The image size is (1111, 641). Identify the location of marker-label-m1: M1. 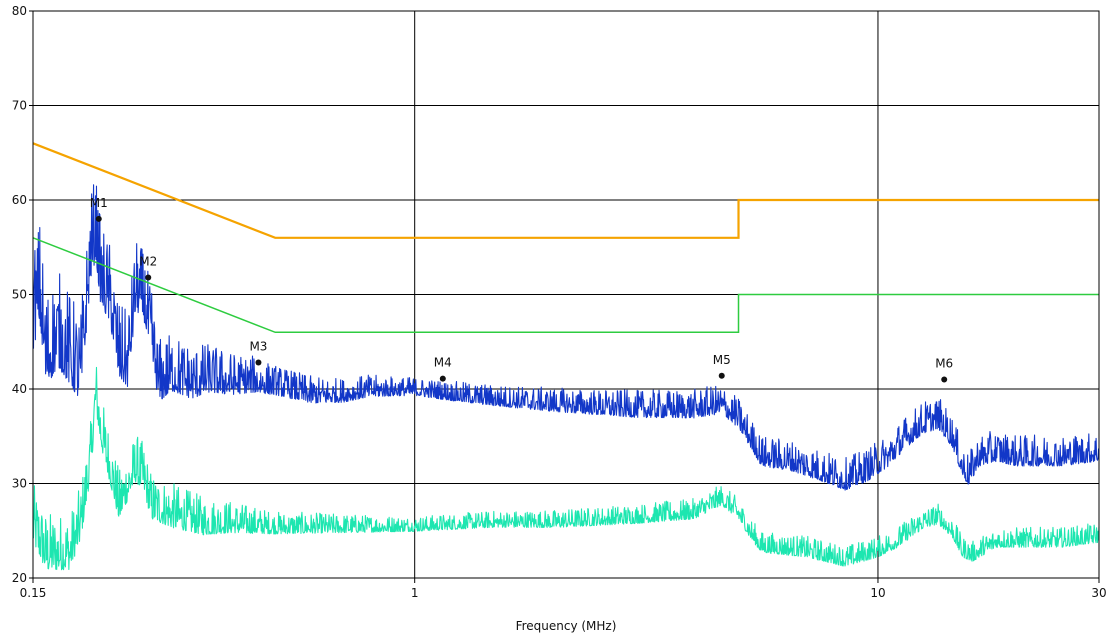
(99, 203).